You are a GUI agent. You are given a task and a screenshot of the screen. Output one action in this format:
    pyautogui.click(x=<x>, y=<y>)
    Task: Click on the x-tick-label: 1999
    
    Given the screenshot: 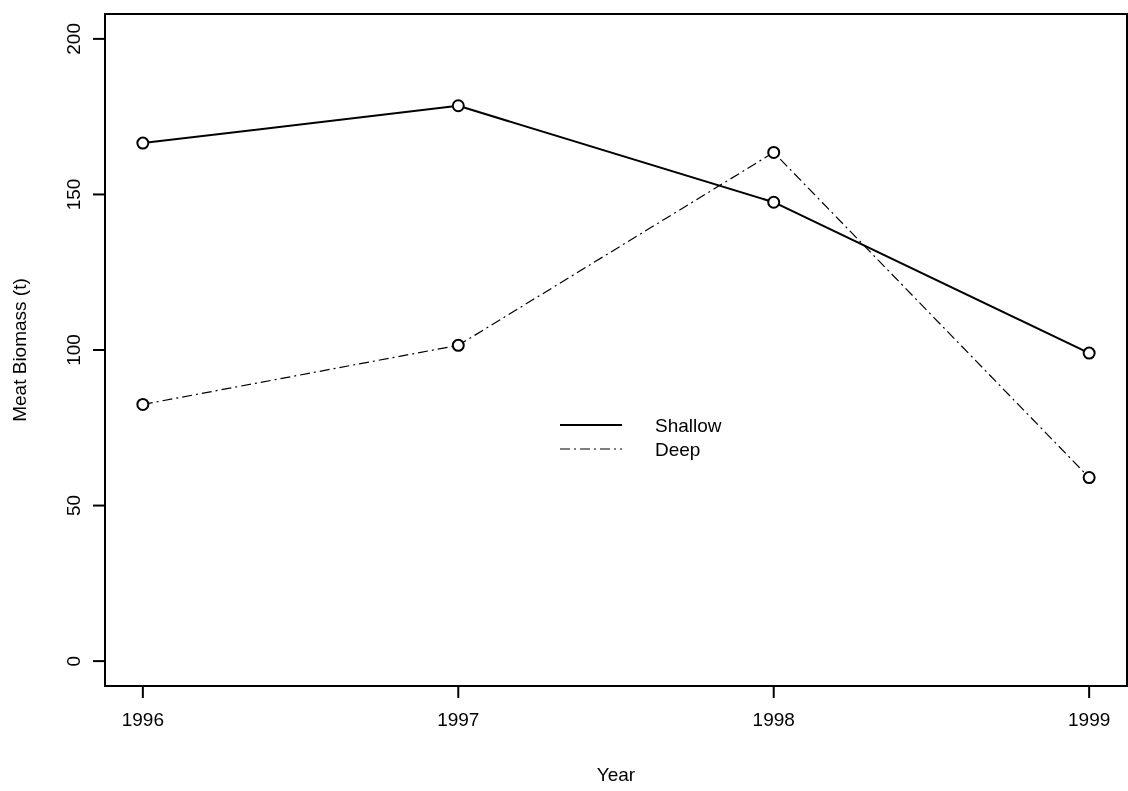 What is the action you would take?
    pyautogui.click(x=1089, y=719)
    